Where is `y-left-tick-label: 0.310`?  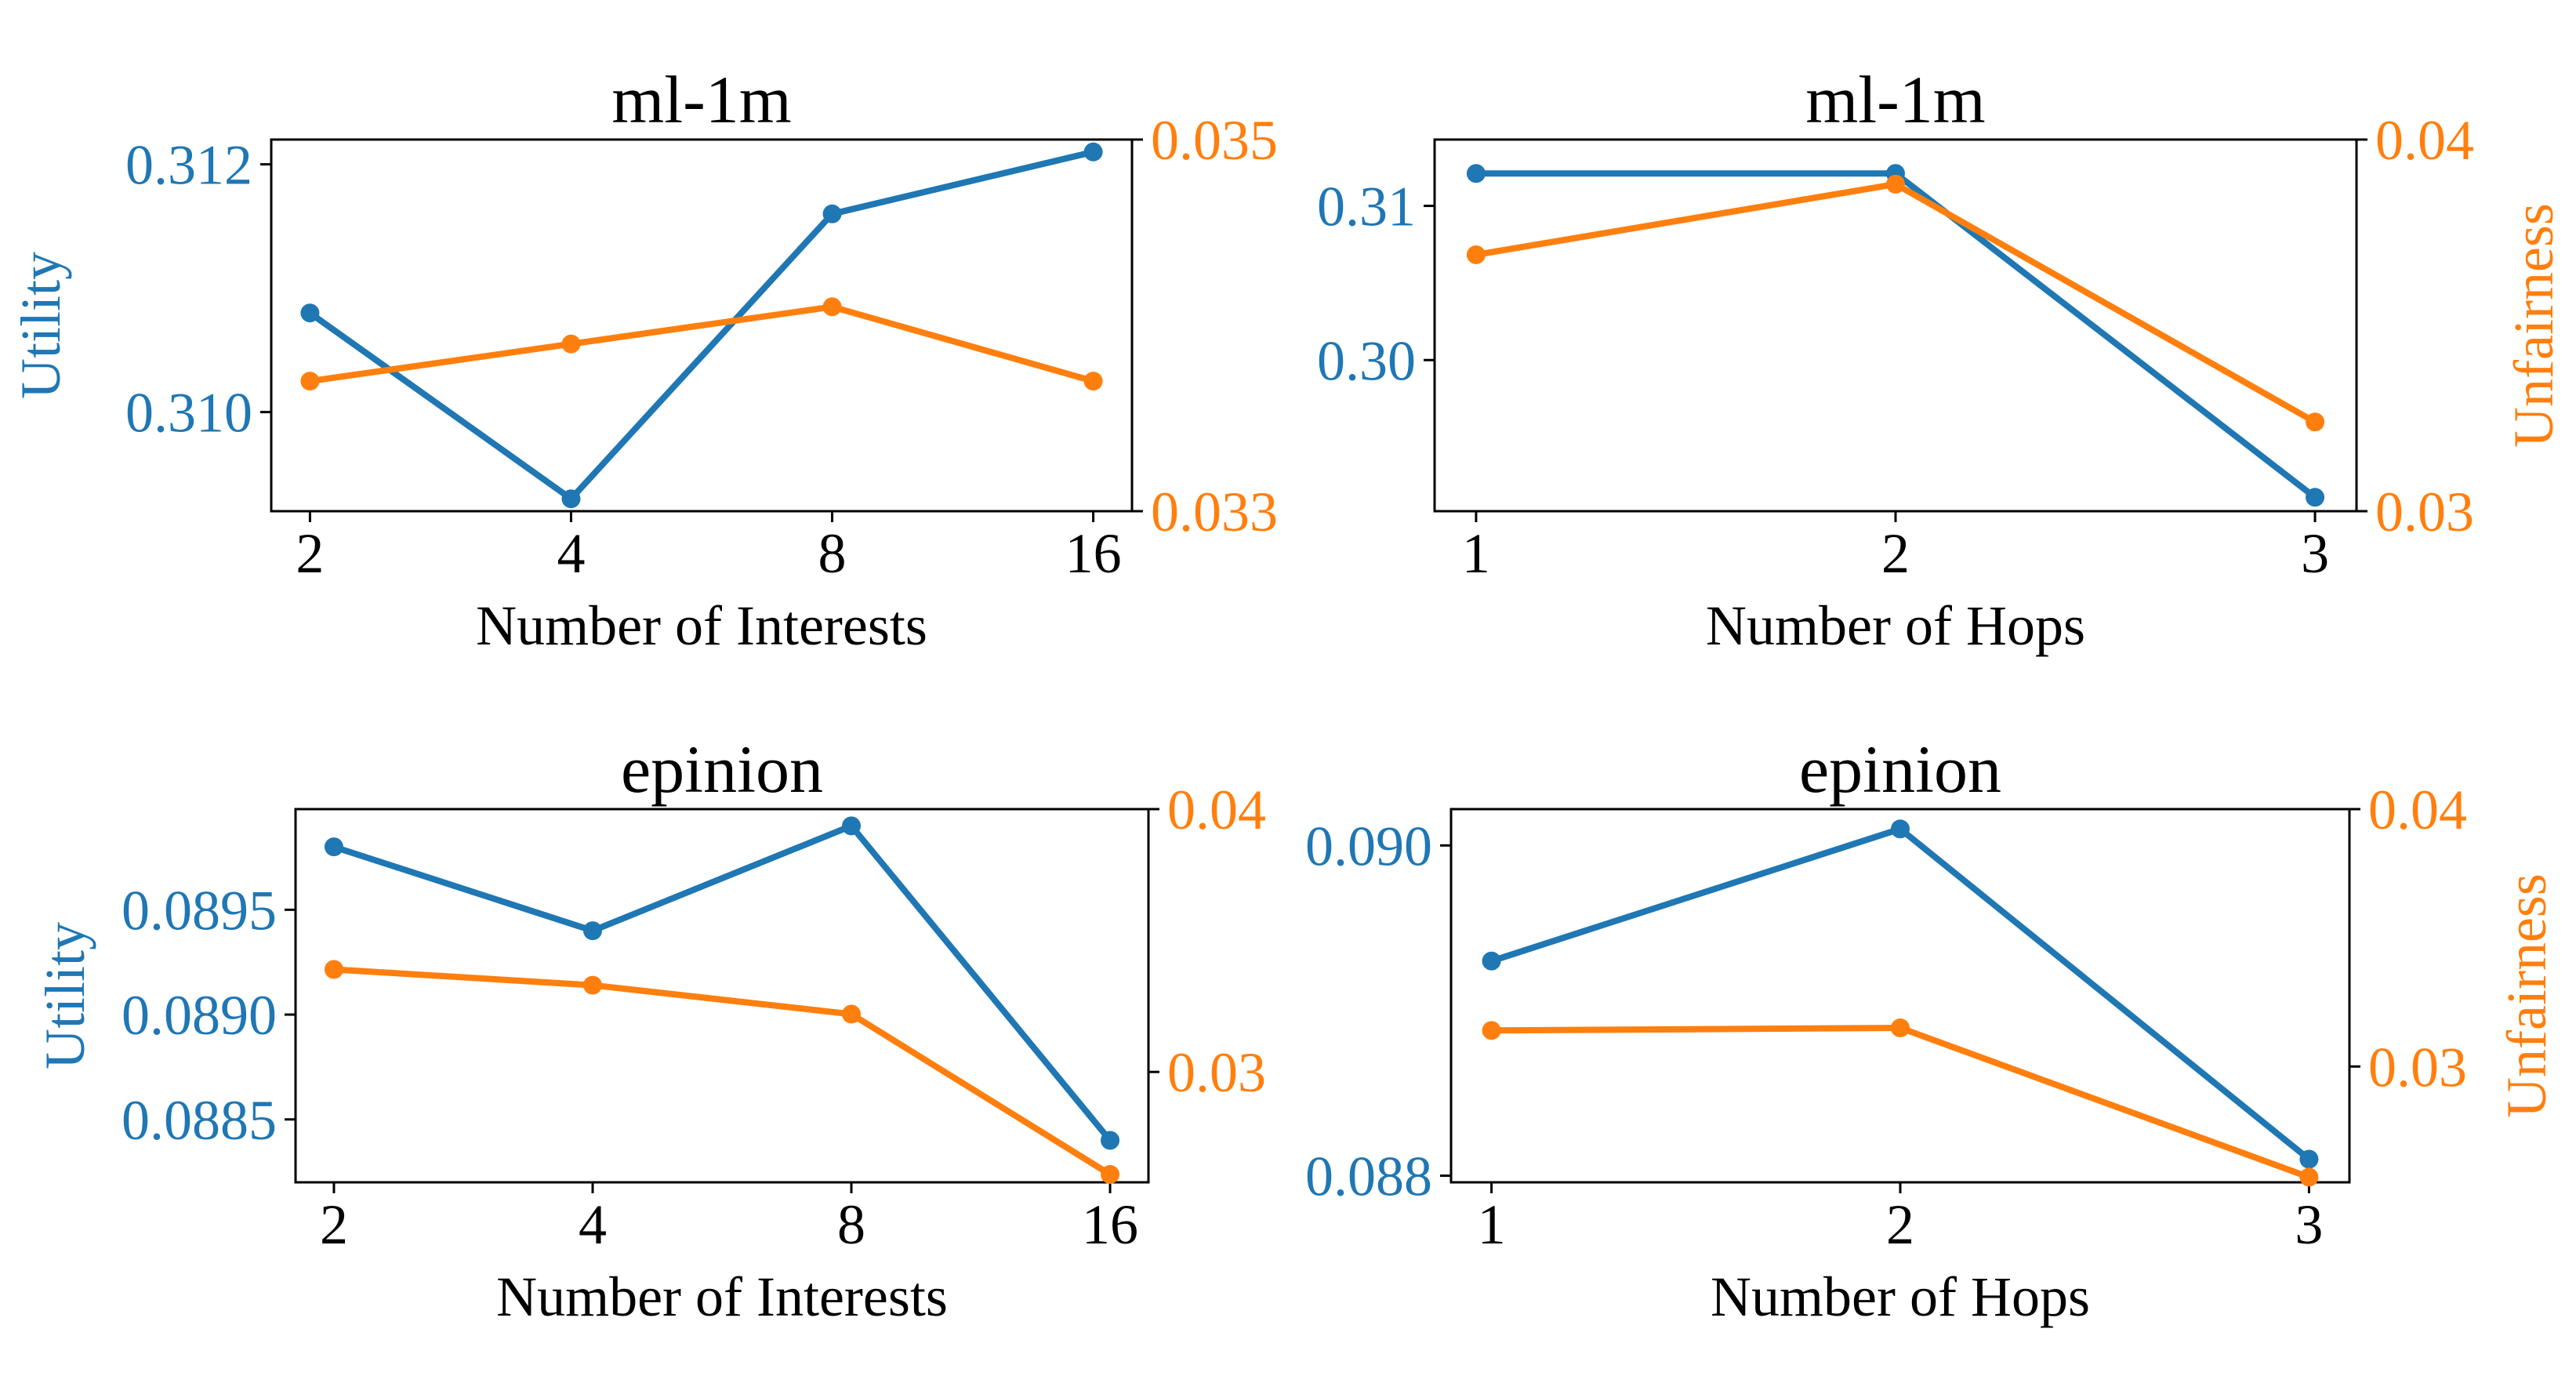 y-left-tick-label: 0.310 is located at coordinates (188, 413).